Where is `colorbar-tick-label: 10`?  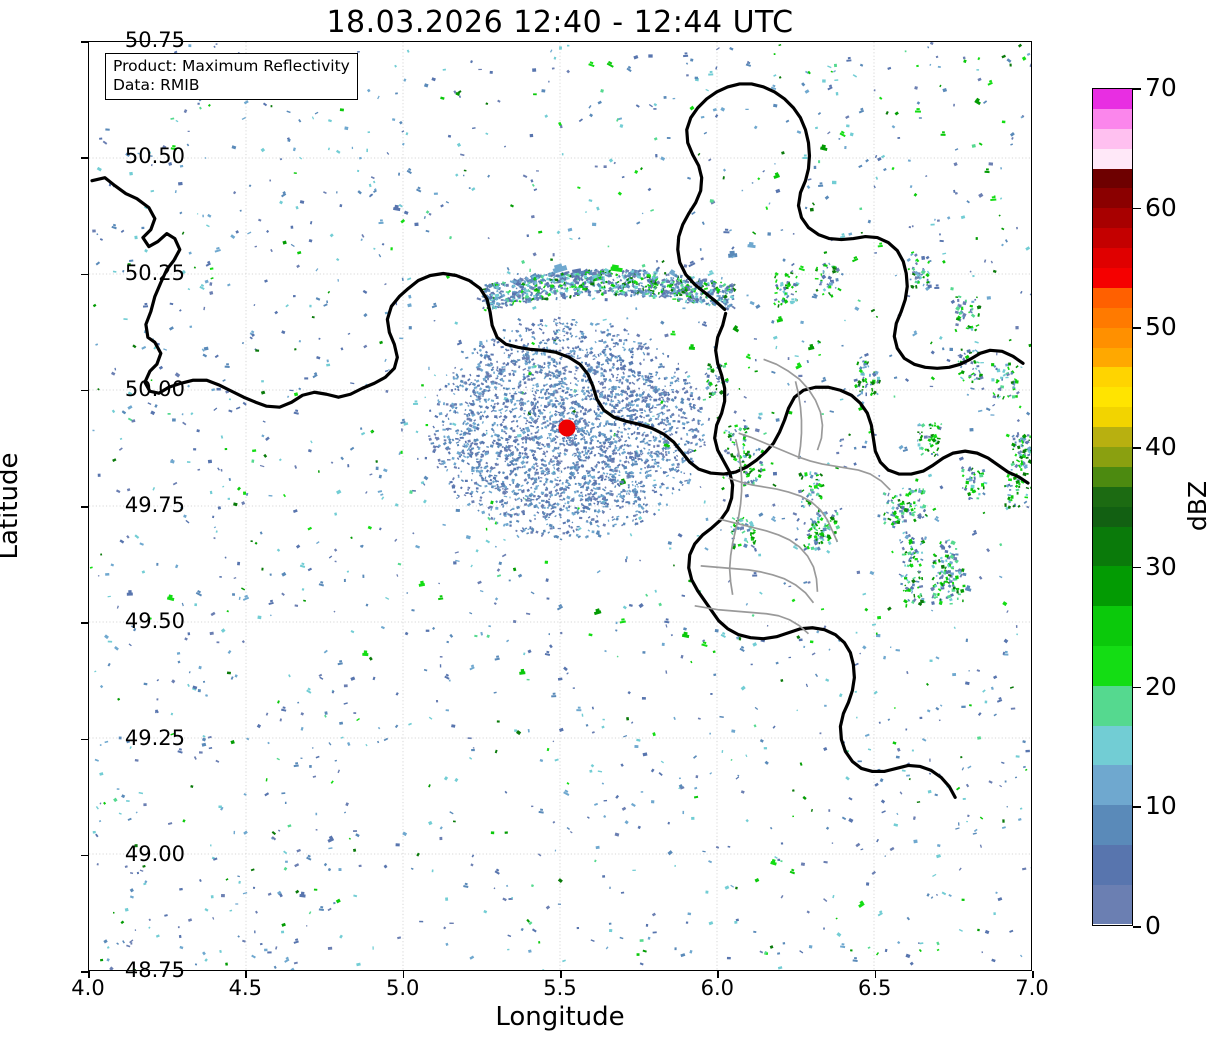 colorbar-tick-label: 10 is located at coordinates (1161, 806).